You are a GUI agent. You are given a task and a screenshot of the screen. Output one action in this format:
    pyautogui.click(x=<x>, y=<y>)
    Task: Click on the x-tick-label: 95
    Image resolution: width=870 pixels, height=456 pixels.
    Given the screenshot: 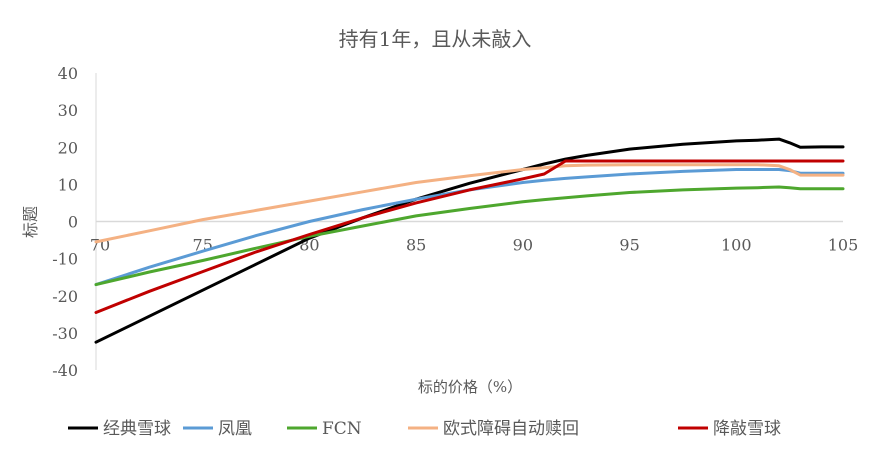 What is the action you would take?
    pyautogui.click(x=629, y=245)
    